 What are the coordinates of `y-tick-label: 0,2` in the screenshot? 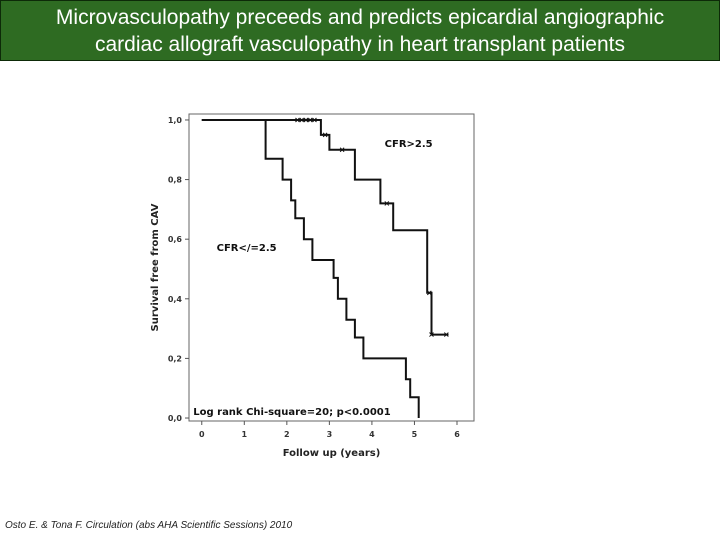 It's located at (175, 358).